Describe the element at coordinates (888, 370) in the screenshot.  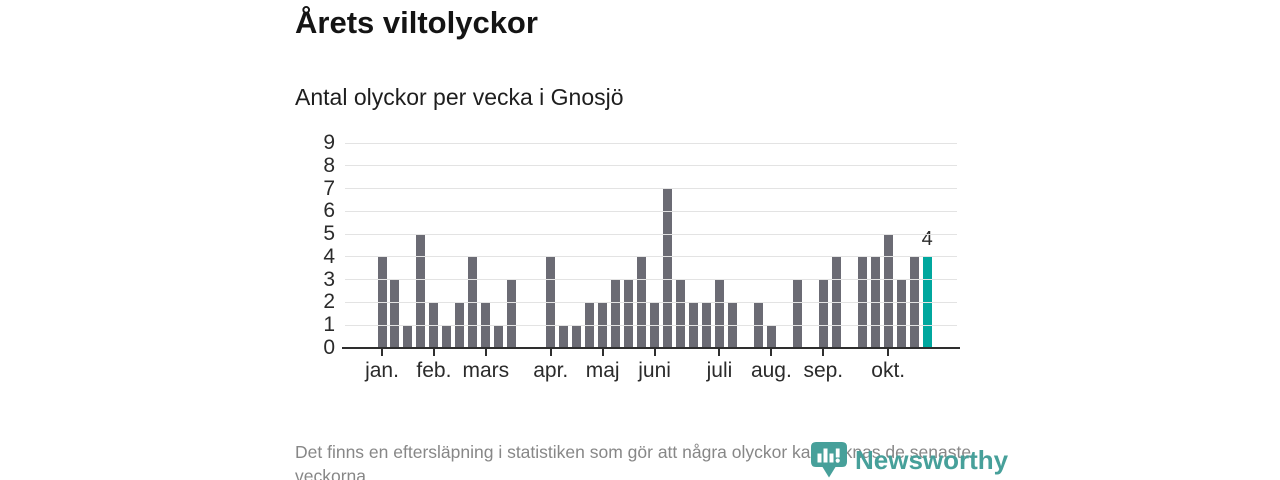
I see `x-axis-month-label: okt.` at that location.